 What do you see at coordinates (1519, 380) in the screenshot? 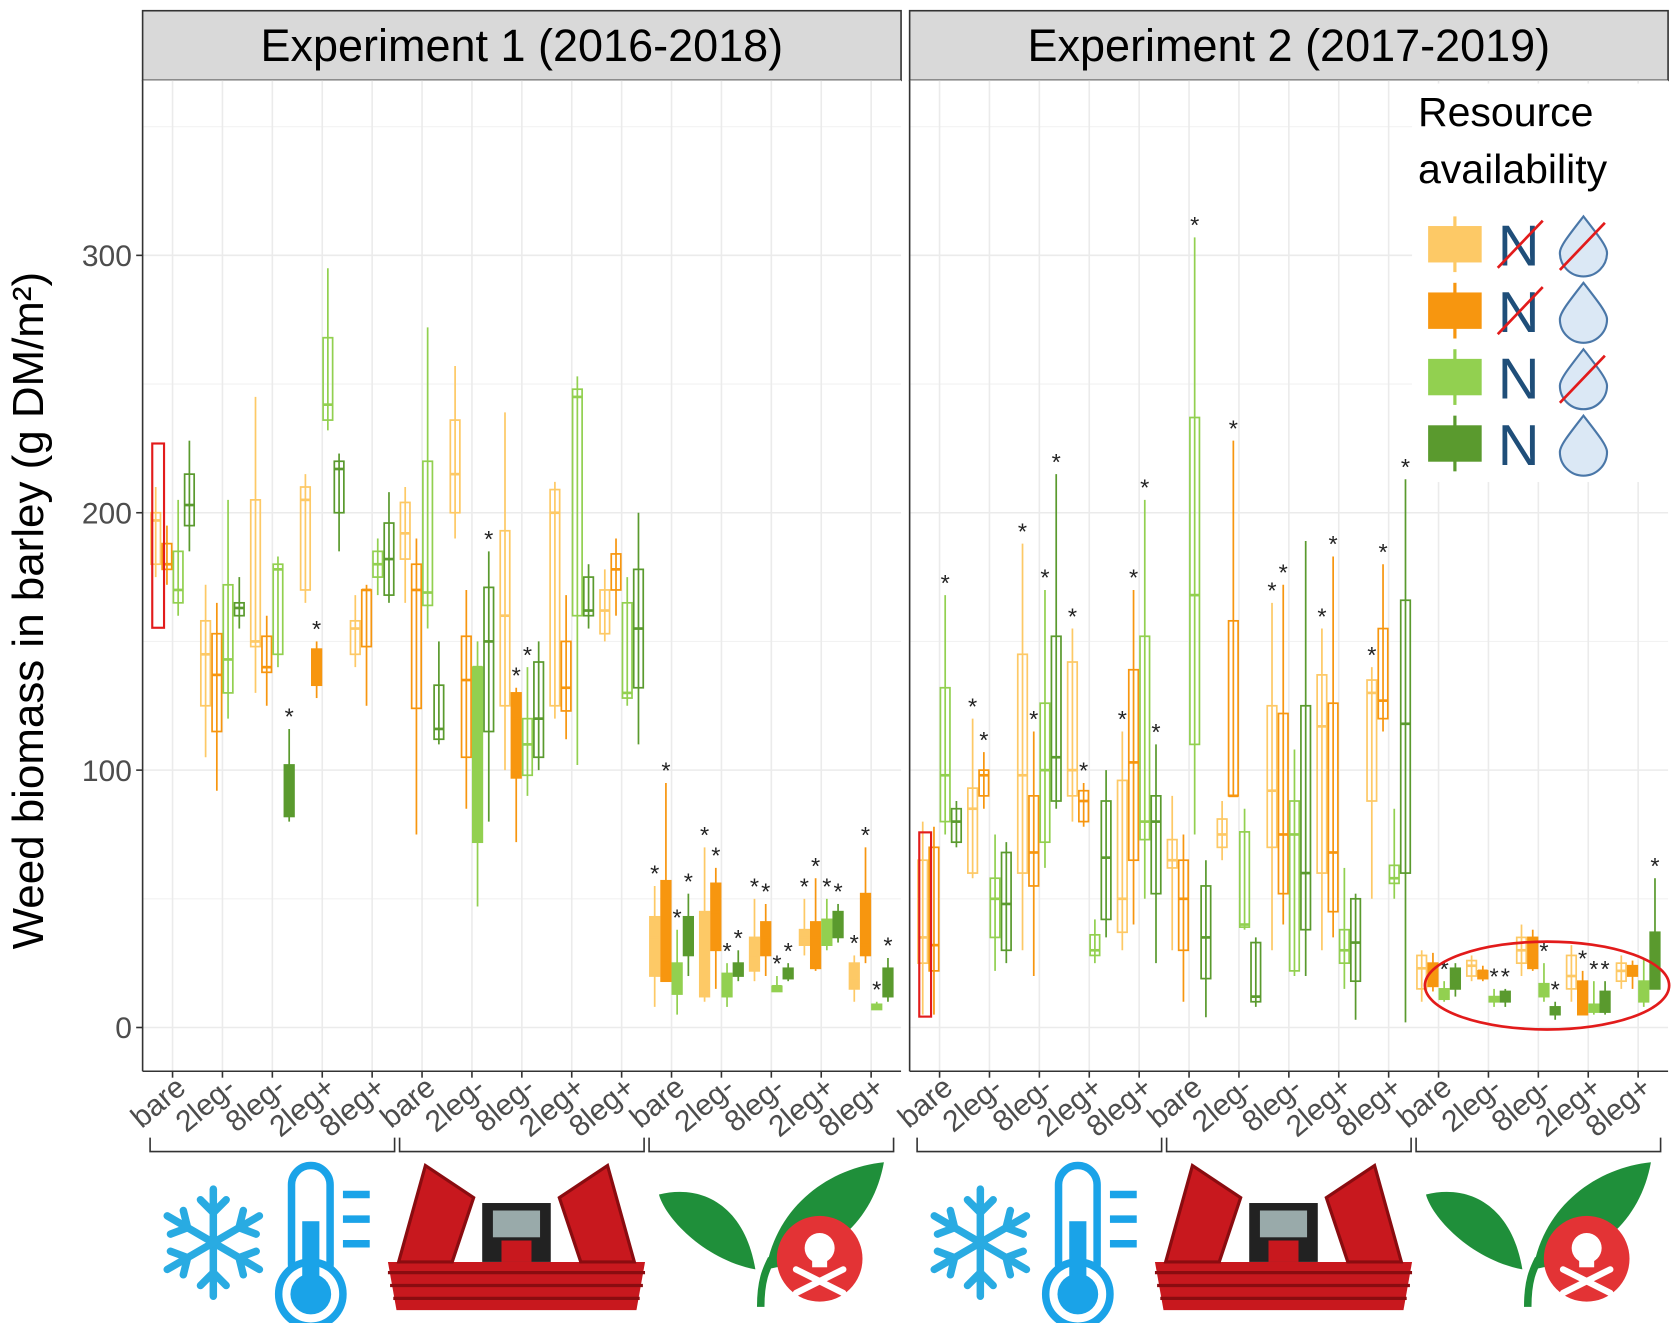
I see `legend-label: N` at bounding box center [1519, 380].